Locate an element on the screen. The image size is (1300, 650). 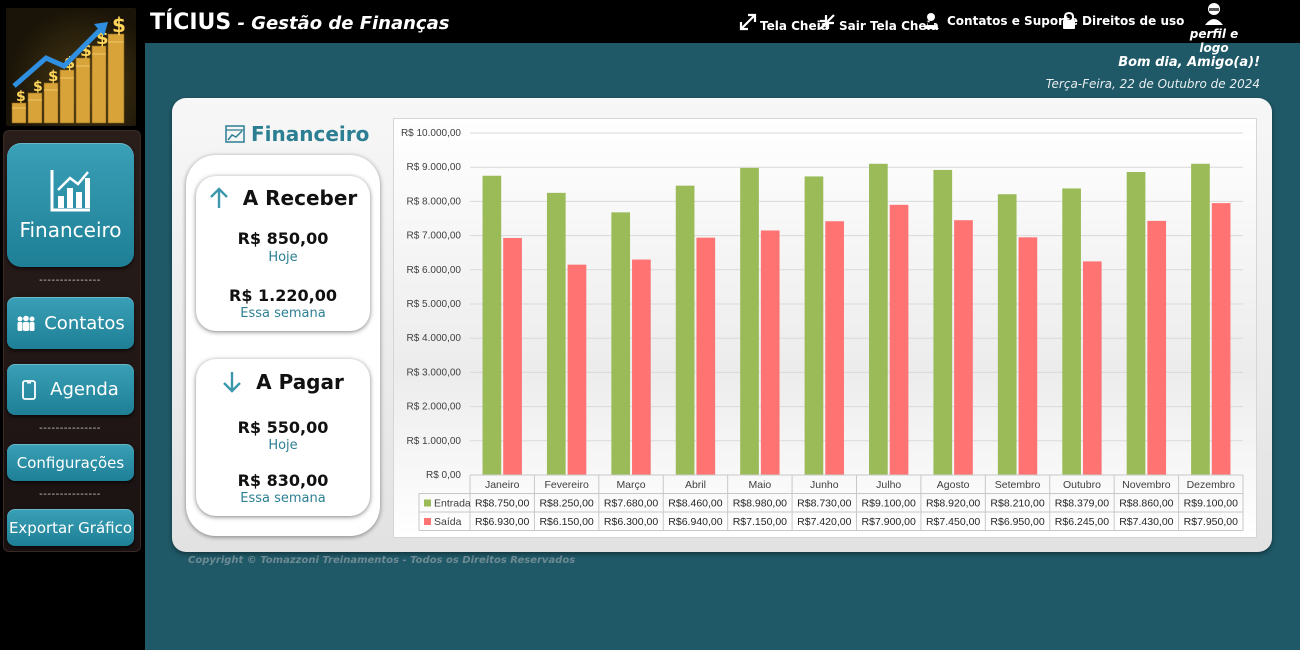
data-table-cell: R$8.379,00 is located at coordinates (1082, 504).